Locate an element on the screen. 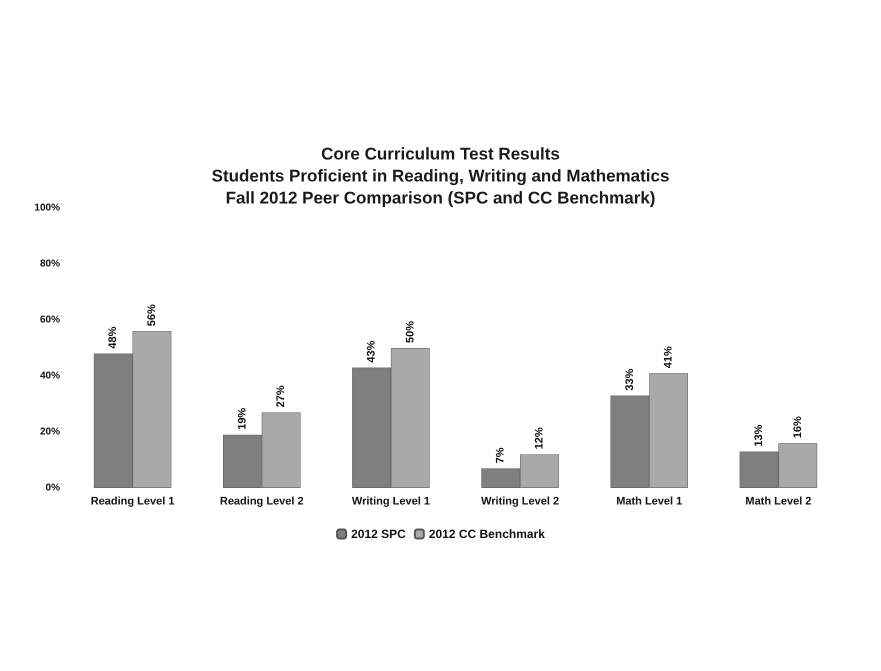  legend-label: 2012 SPC is located at coordinates (378, 534).